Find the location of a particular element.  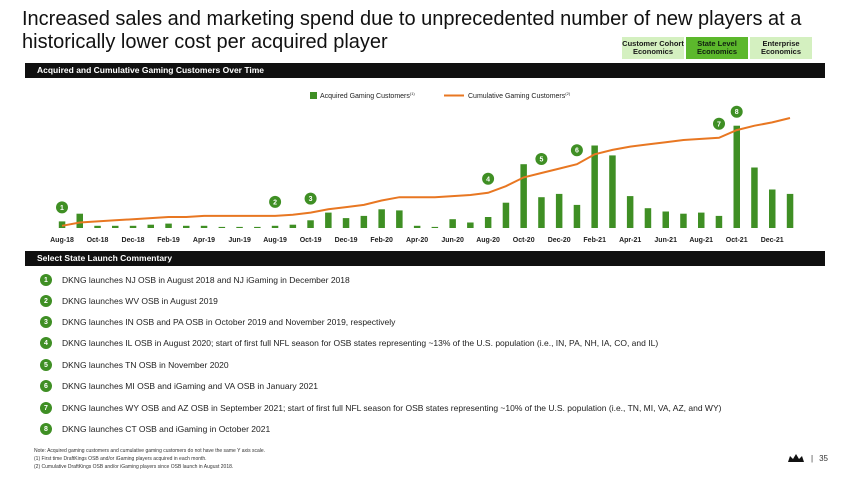

launch-marker-number: 3 is located at coordinates (311, 199).